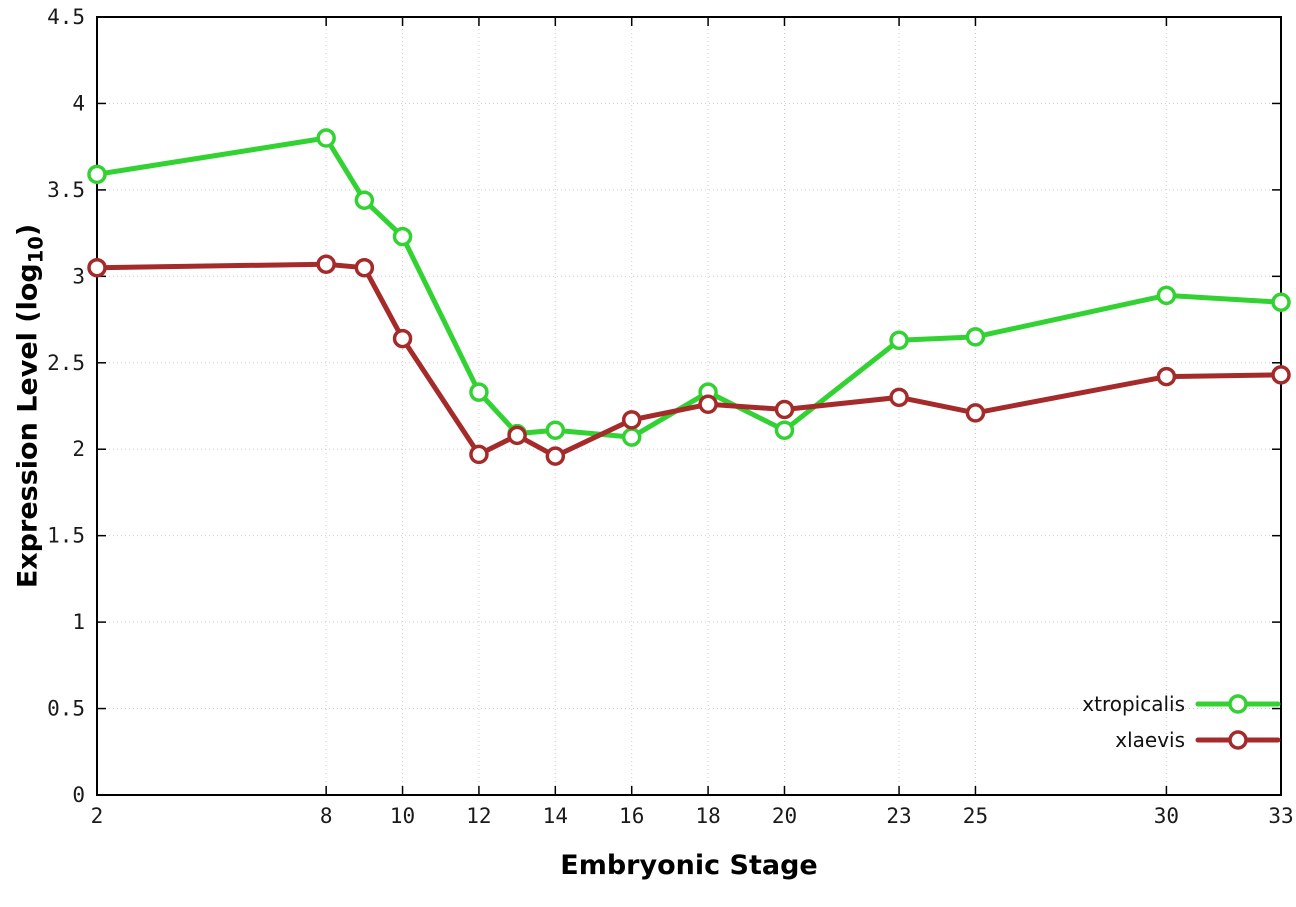  Describe the element at coordinates (707, 816) in the screenshot. I see `x-tick-label: 18` at that location.